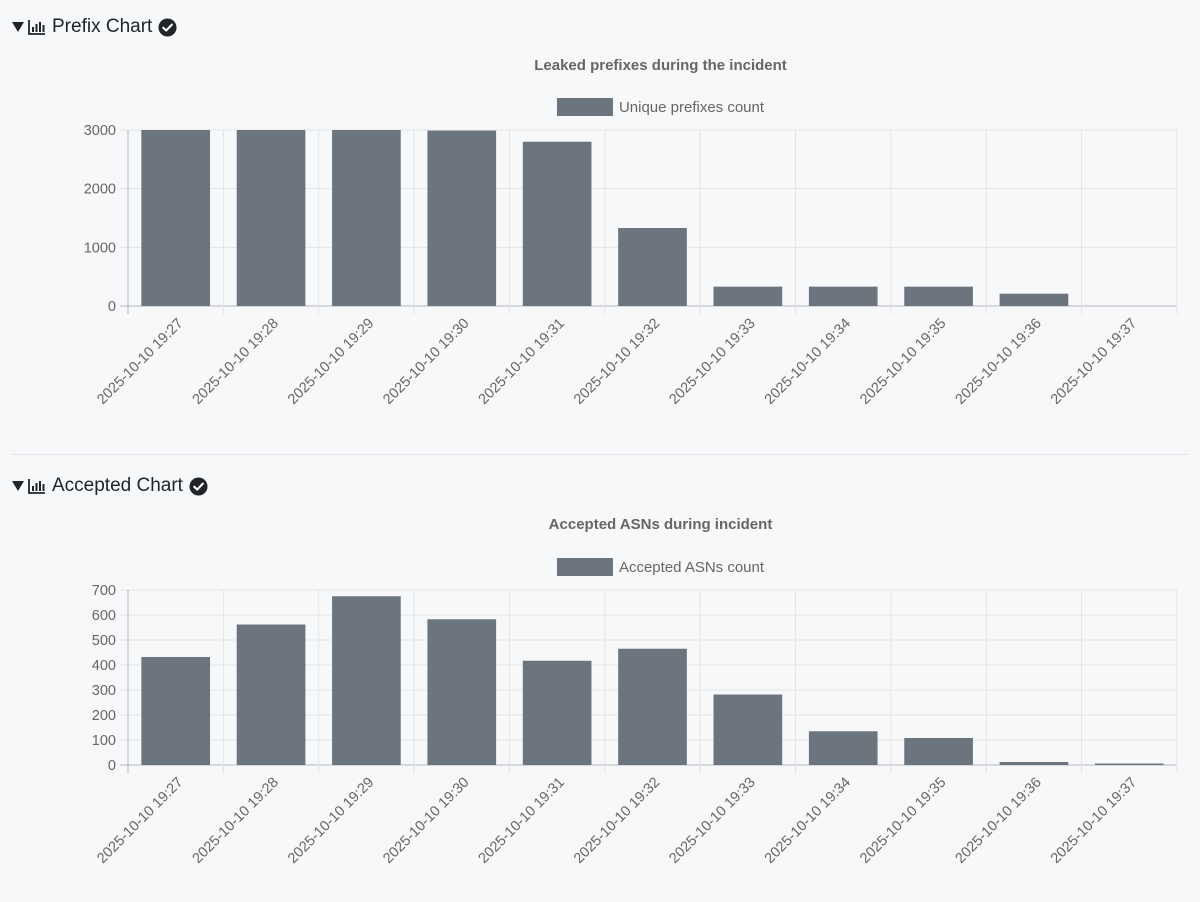 The width and height of the screenshot is (1200, 902). Describe the element at coordinates (236, 821) in the screenshot. I see `x-tick-label: 2025-10-10 19:28` at that location.